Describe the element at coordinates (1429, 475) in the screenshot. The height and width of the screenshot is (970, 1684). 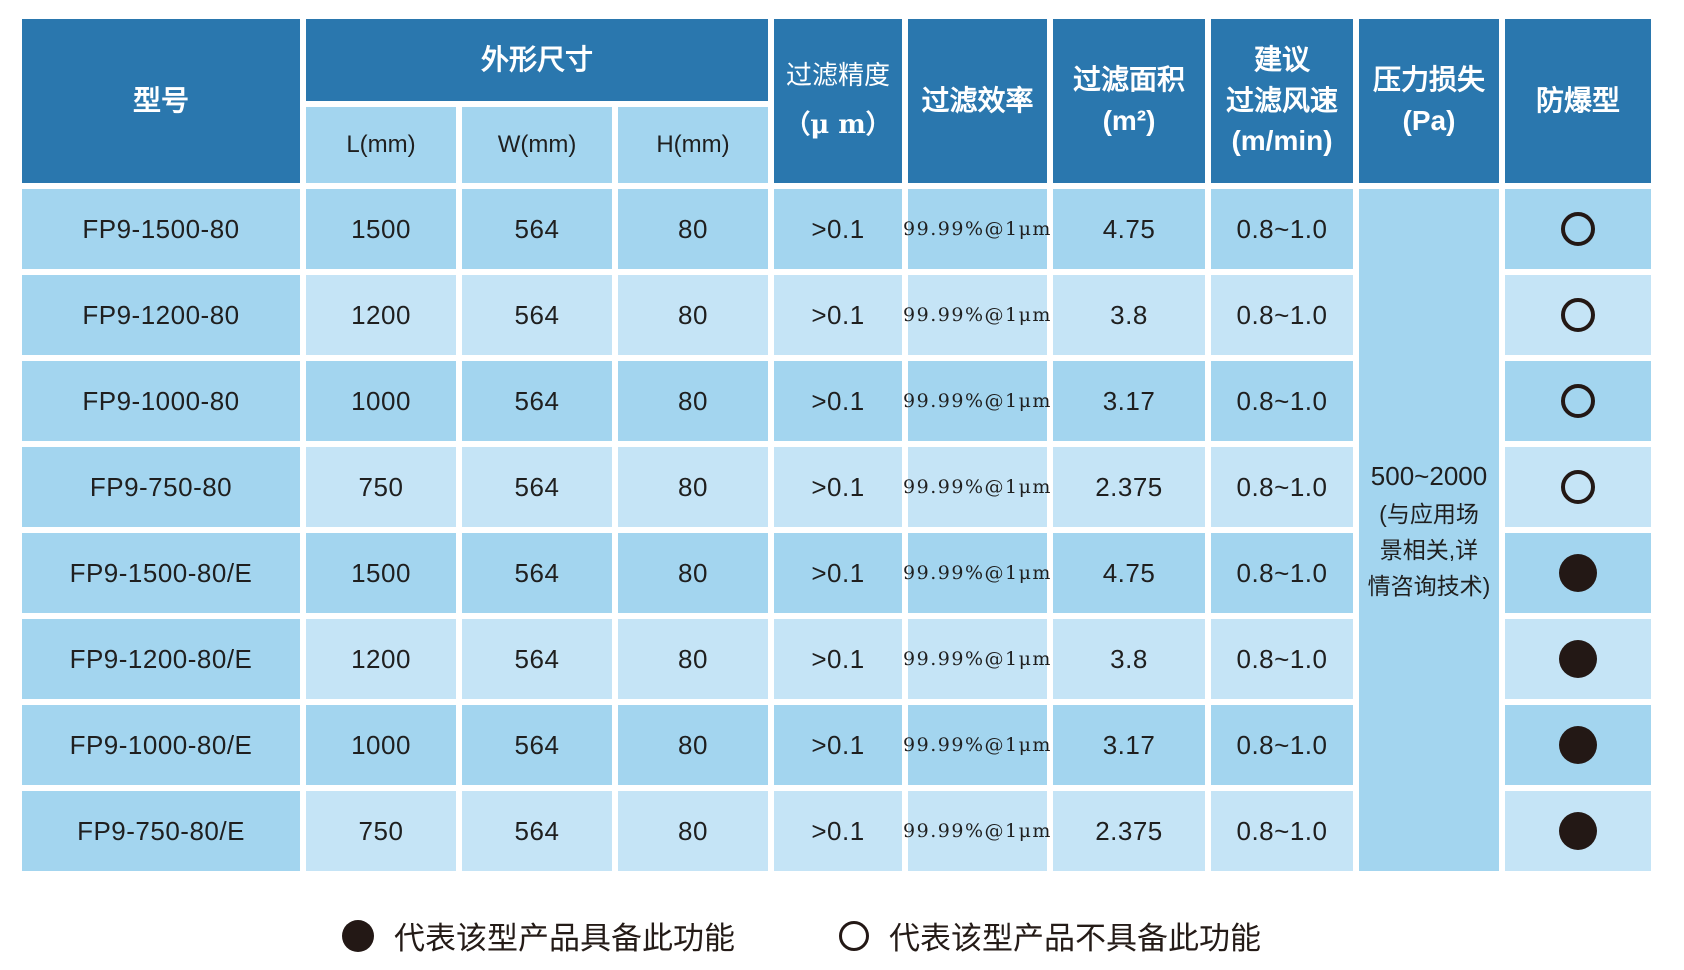
I see `pressure-loss-value: 500~2000` at that location.